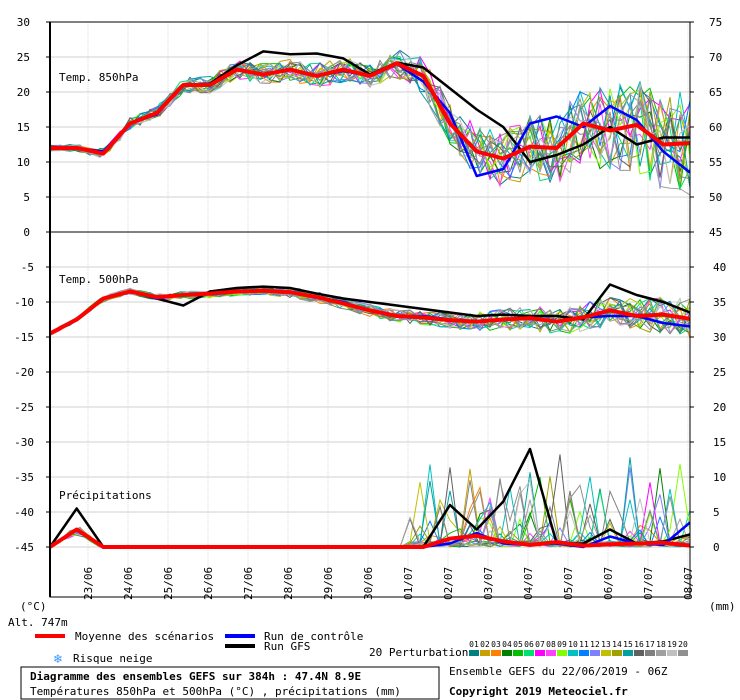 This screenshot has width=740, height=700. I want to click on perturbation-number: 17, so click(650, 644).